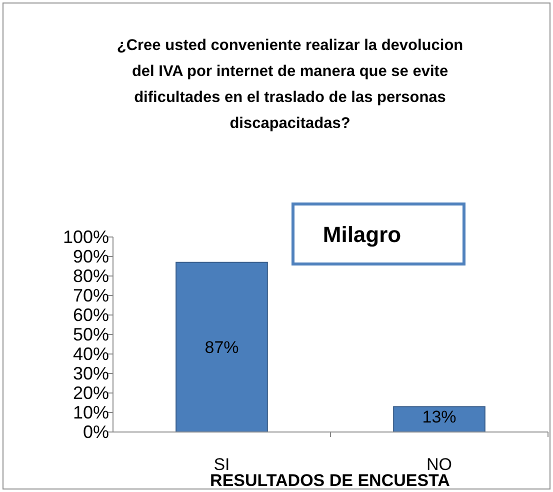  I want to click on y-tick-label: 90%, so click(90, 256).